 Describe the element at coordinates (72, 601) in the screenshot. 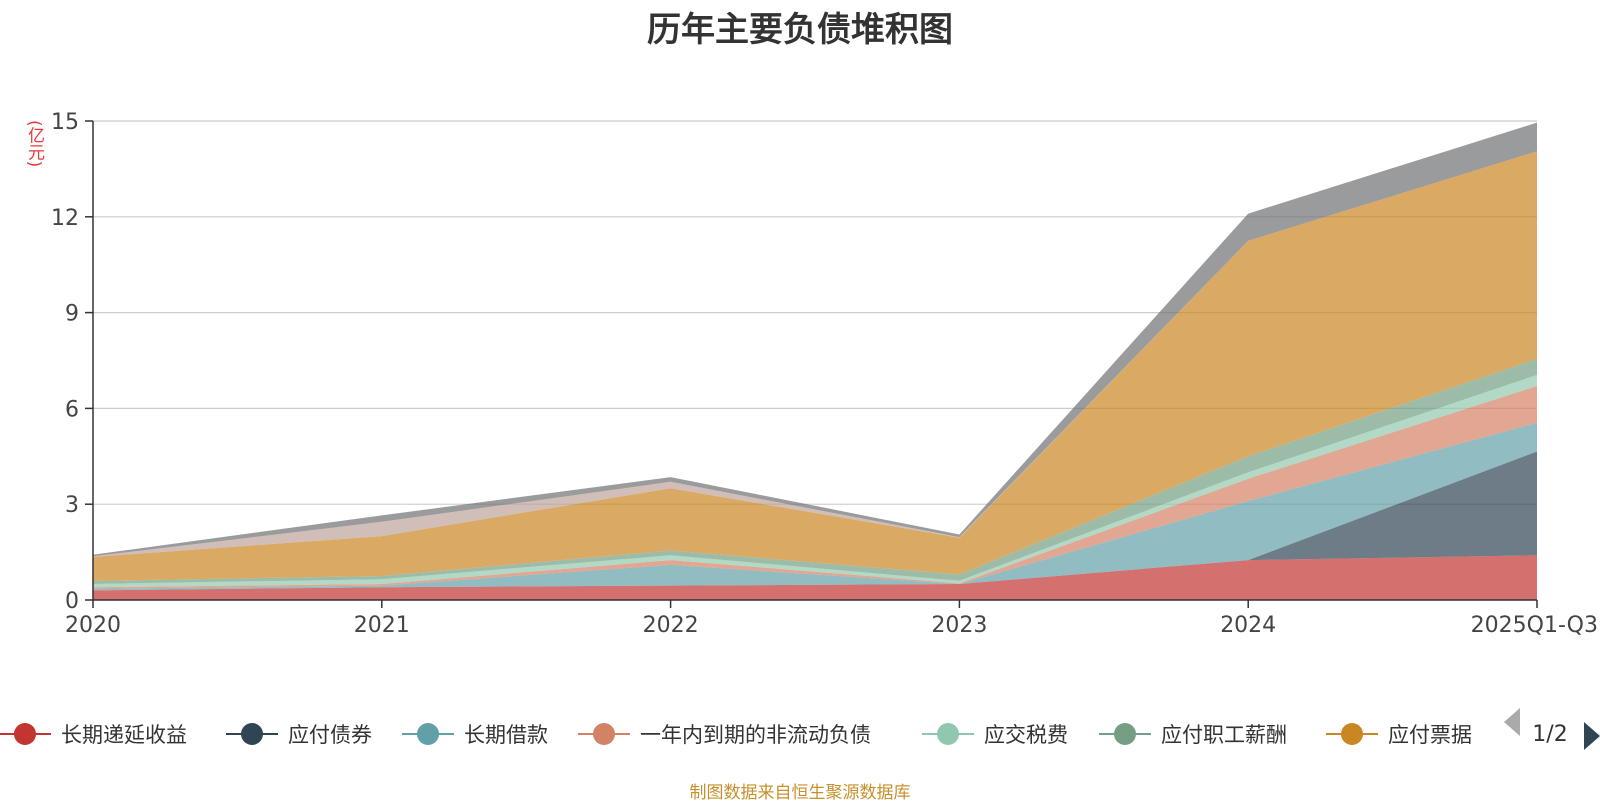

I see `y-tick-label: 0` at that location.